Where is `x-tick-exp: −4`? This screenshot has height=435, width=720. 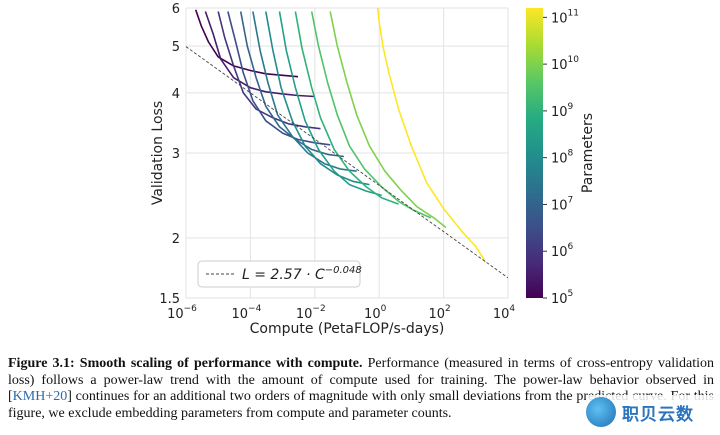 x-tick-exp: −4 is located at coordinates (255, 309).